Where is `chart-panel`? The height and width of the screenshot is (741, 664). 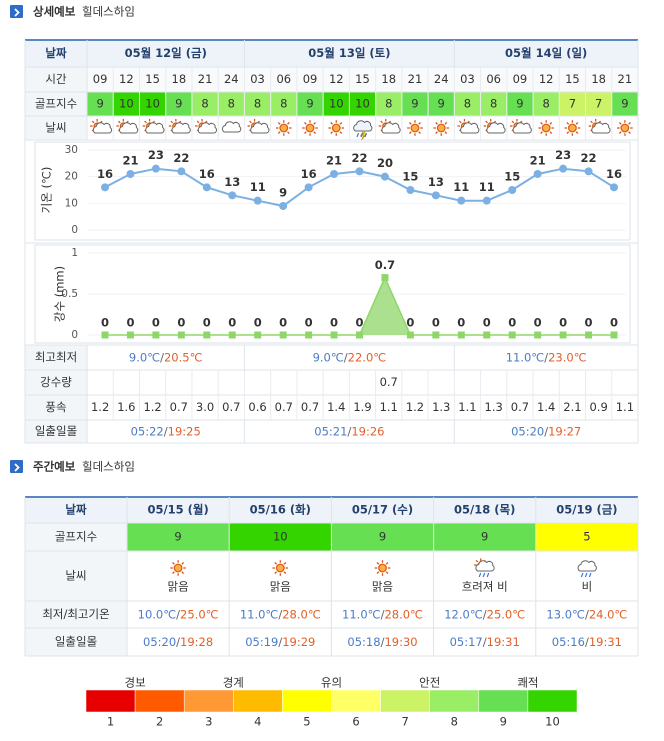
chart-panel is located at coordinates (332, 191).